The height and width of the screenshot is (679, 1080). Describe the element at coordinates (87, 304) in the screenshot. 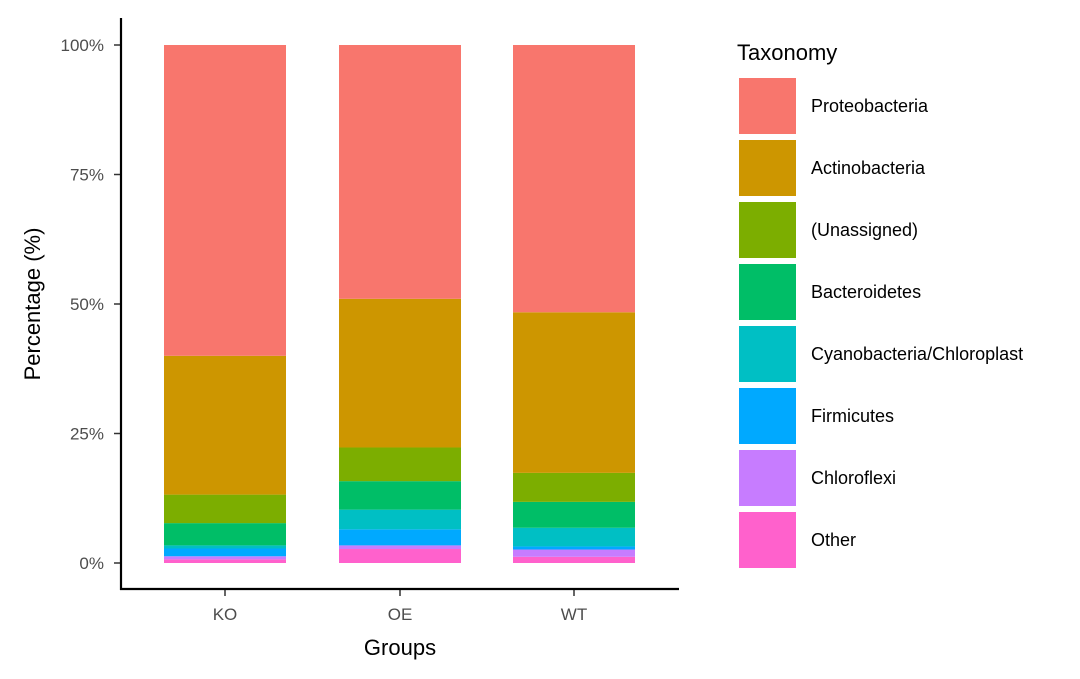

I see `y-tick-label: 50%` at that location.